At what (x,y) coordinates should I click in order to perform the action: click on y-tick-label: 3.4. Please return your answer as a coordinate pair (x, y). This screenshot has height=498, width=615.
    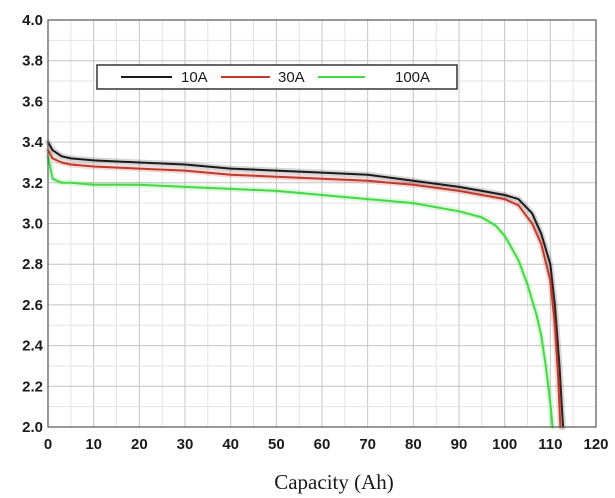
    Looking at the image, I should click on (33, 142).